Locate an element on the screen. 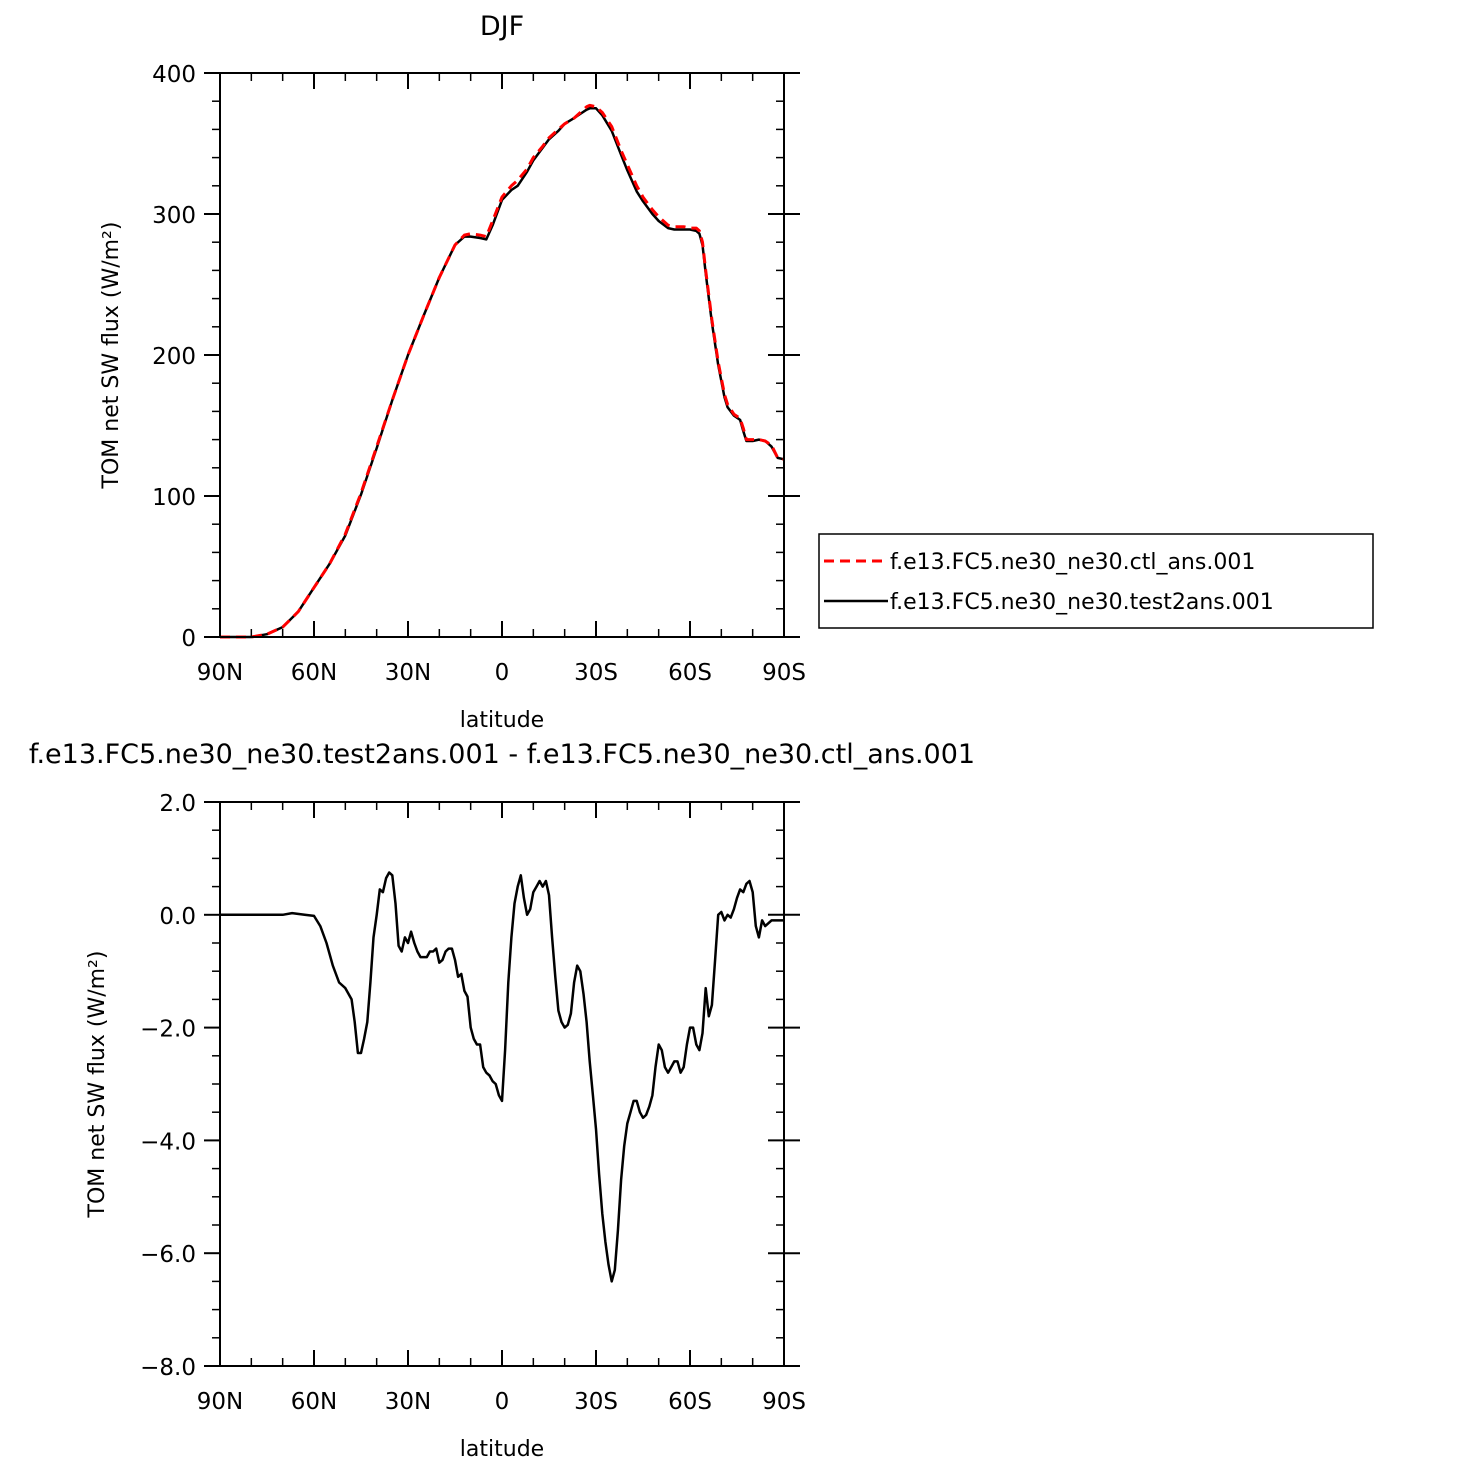  top-plot-frame is located at coordinates (502, 355).